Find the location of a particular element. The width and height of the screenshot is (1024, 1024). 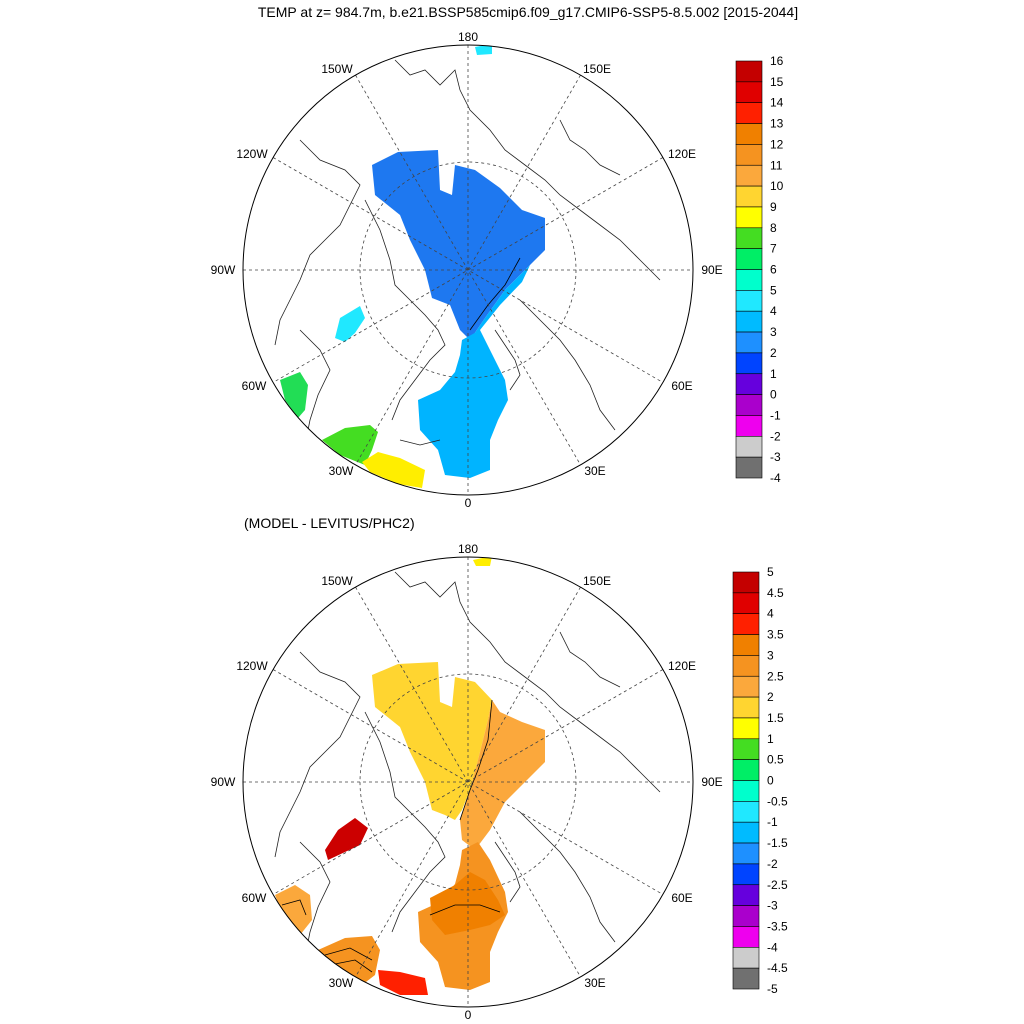

top-contour is located at coordinates (495, 294).